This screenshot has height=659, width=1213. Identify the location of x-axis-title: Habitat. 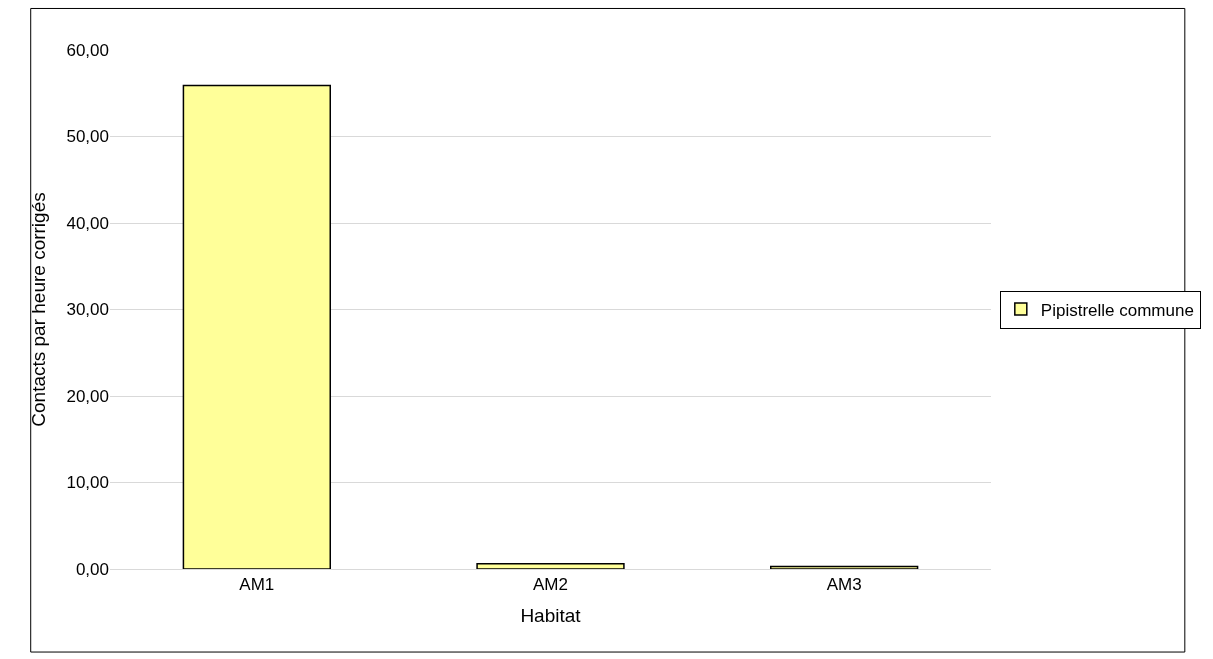
(551, 616).